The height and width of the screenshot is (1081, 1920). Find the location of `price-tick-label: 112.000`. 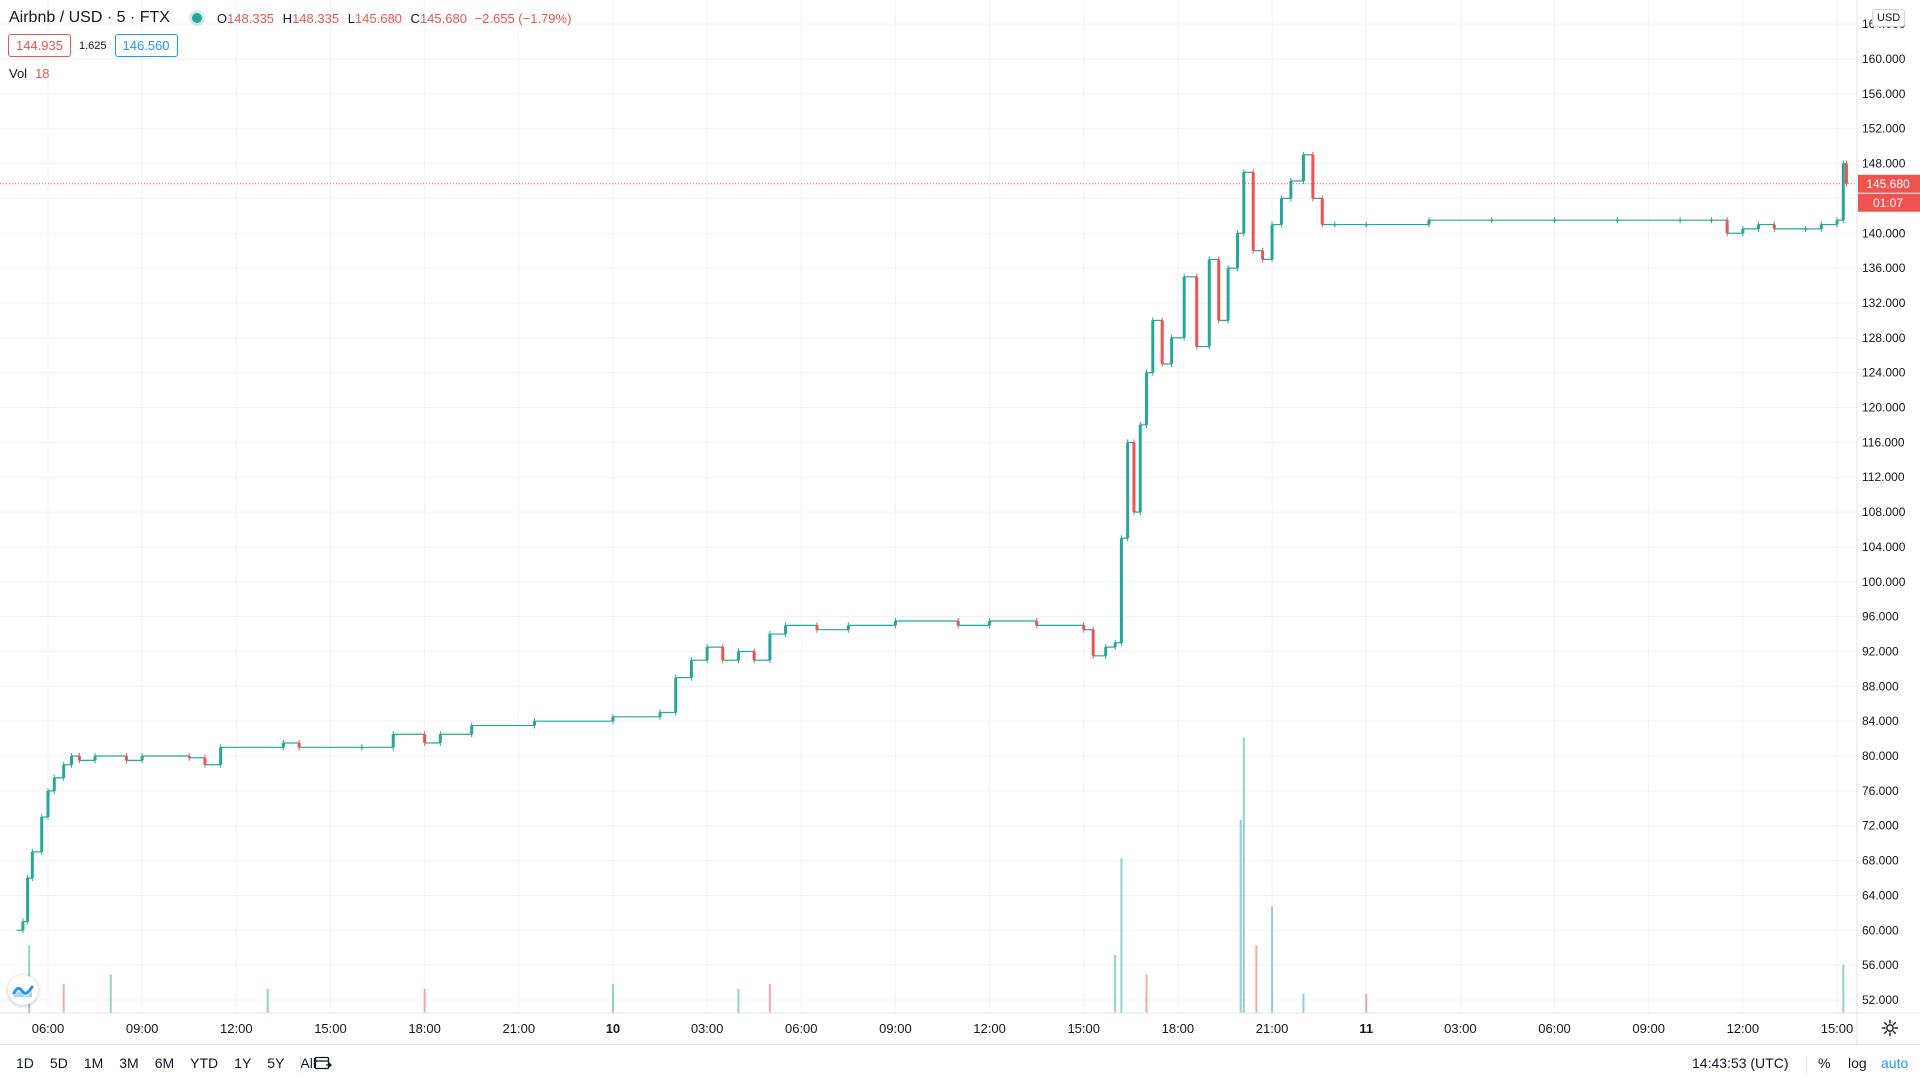

price-tick-label: 112.000 is located at coordinates (1883, 477).